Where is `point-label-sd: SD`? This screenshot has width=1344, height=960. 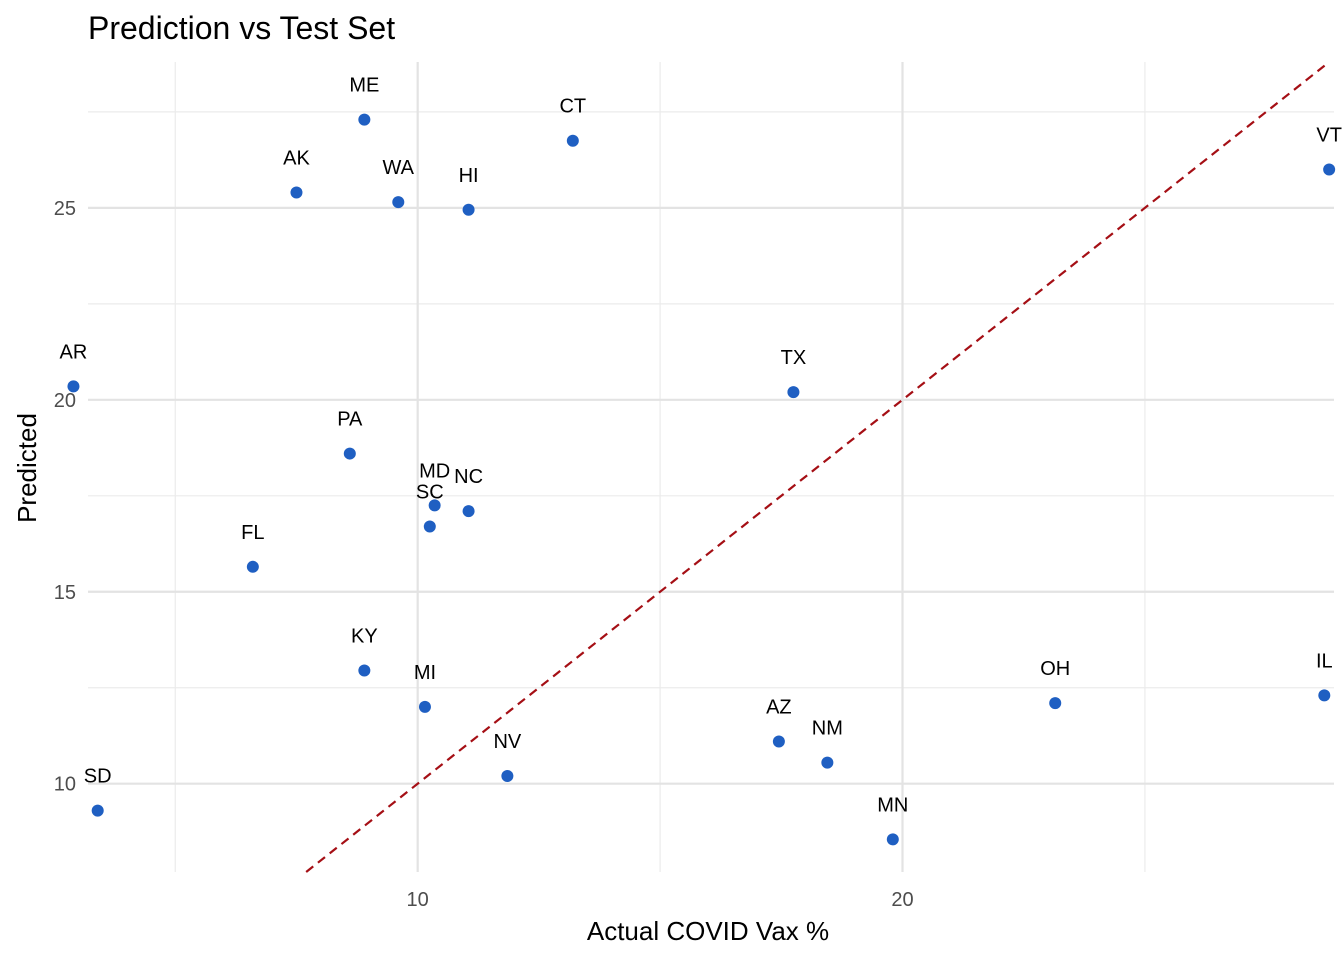
point-label-sd: SD is located at coordinates (98, 777).